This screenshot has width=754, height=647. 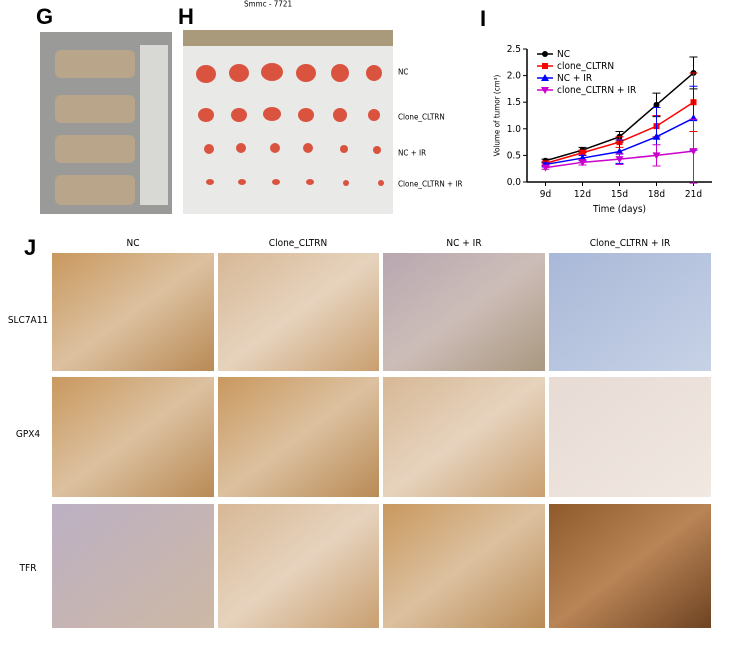 What do you see at coordinates (28, 320) in the screenshot?
I see `row-label: SLC7A11` at bounding box center [28, 320].